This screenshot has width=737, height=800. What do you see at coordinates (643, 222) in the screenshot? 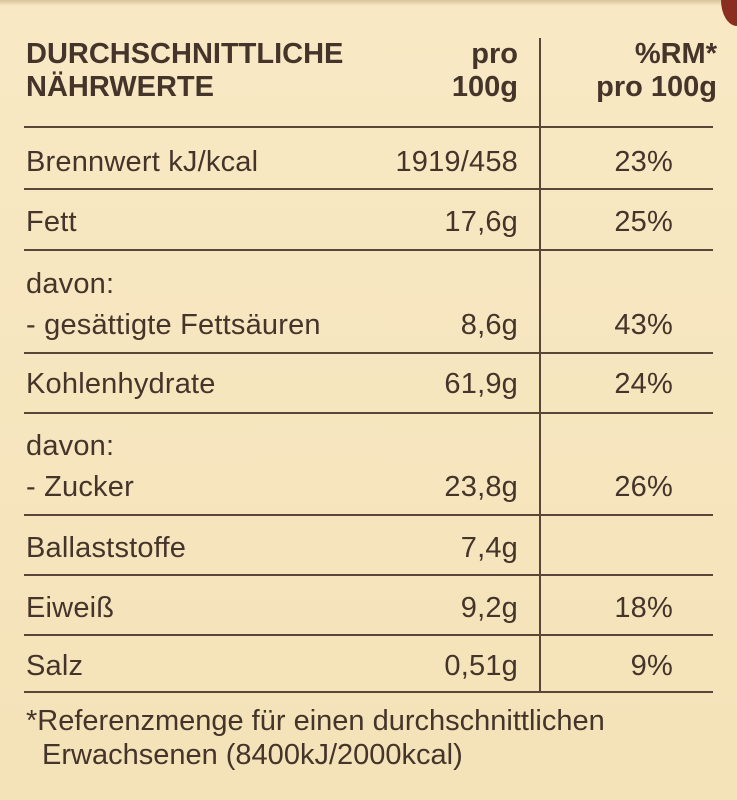
I see `row-fat-rm: 25%` at bounding box center [643, 222].